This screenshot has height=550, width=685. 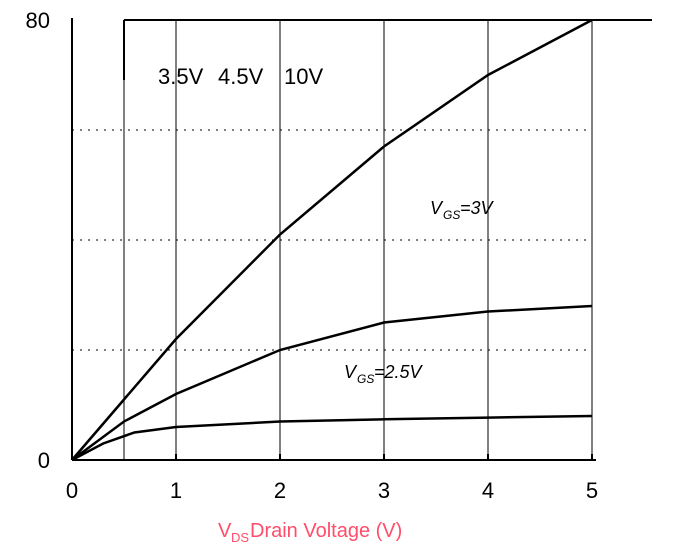 I want to click on annotation-gs: GS, so click(x=451, y=215).